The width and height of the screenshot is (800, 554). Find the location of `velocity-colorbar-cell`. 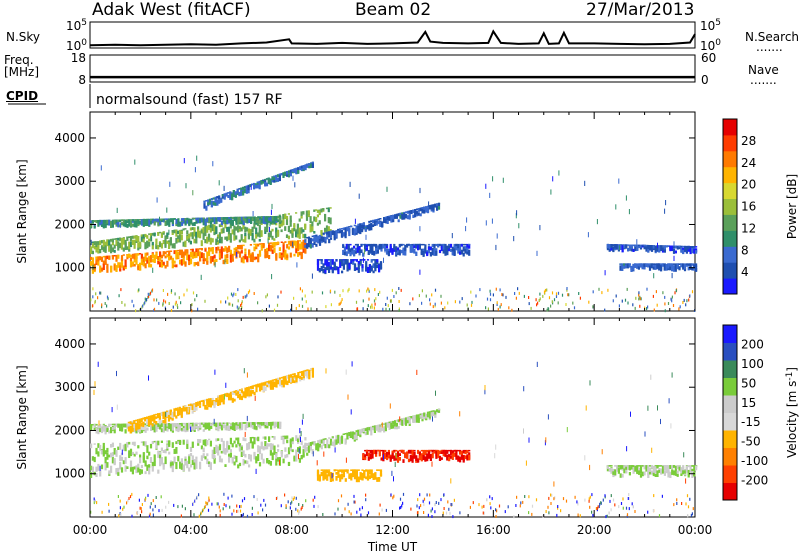

velocity-colorbar-cell is located at coordinates (730, 386).